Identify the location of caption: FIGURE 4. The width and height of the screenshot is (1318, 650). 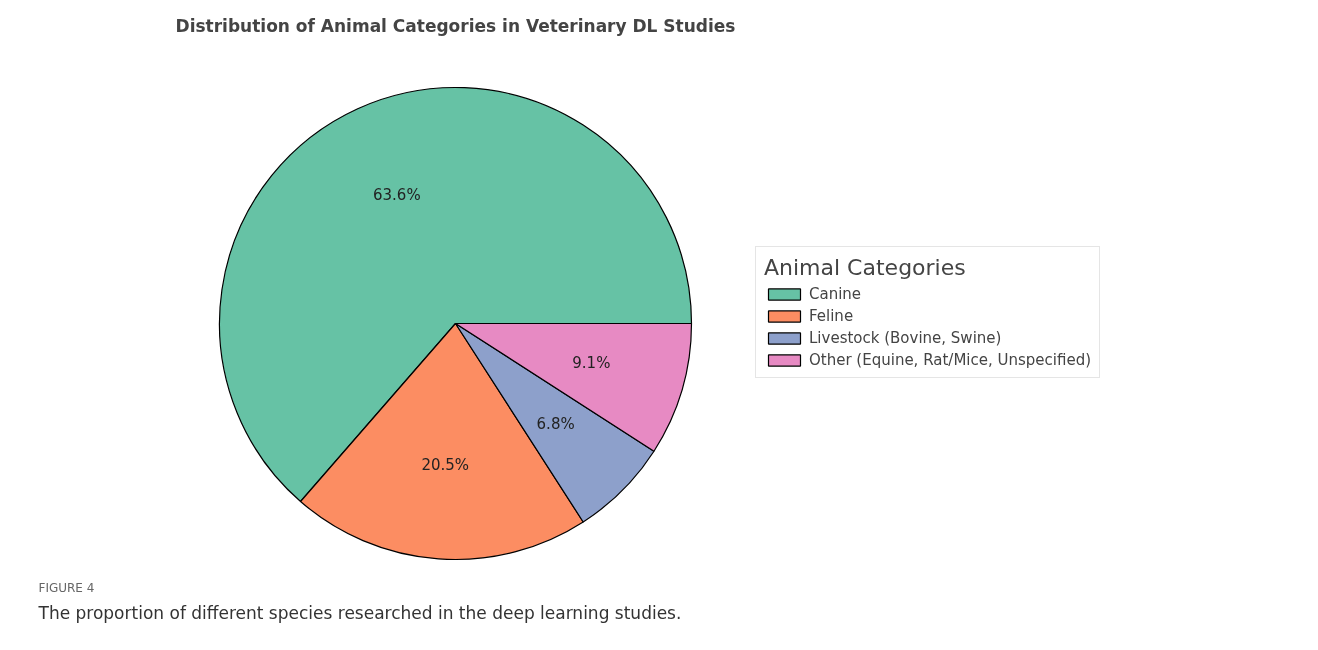
(66, 587).